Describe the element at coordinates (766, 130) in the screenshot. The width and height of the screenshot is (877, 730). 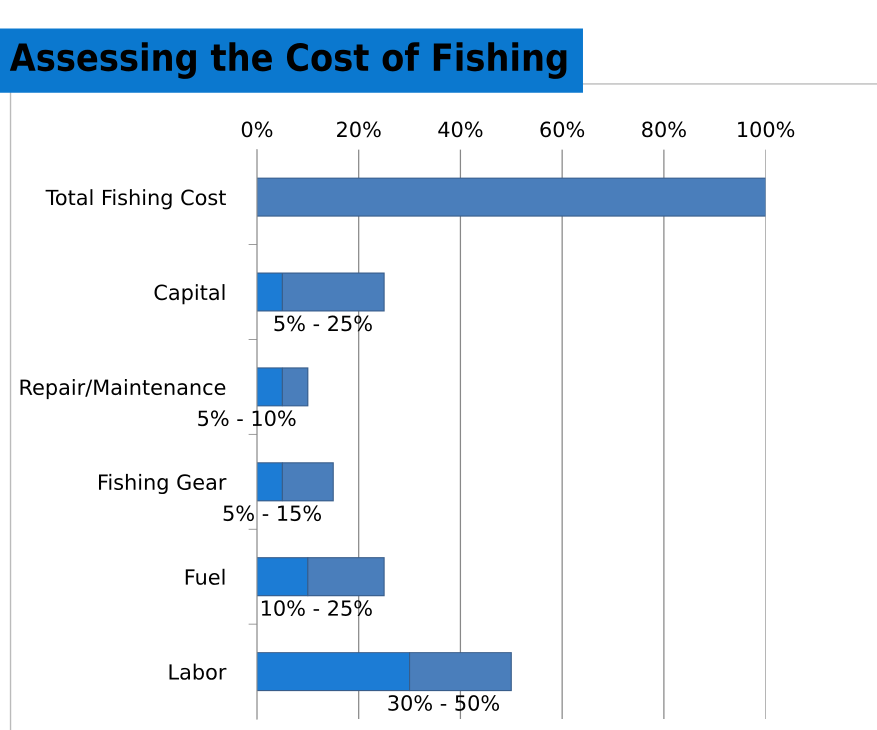
I see `x-tick-label: 100%` at that location.